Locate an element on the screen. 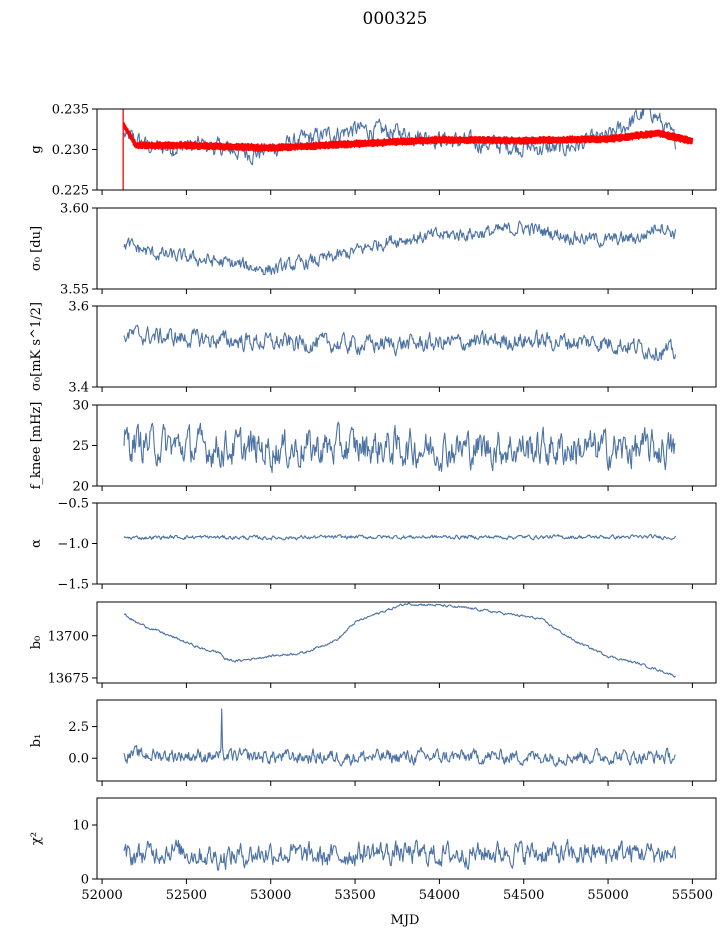 The width and height of the screenshot is (725, 936). x-tick-label-7: 55500 is located at coordinates (692, 895).